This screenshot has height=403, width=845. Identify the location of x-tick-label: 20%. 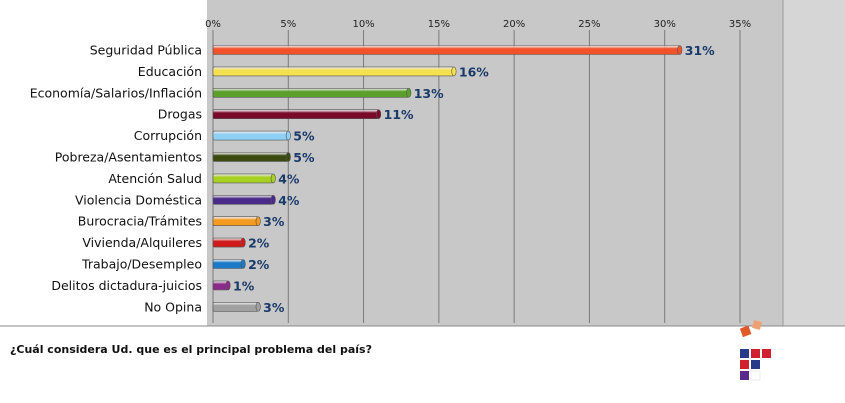
(514, 24).